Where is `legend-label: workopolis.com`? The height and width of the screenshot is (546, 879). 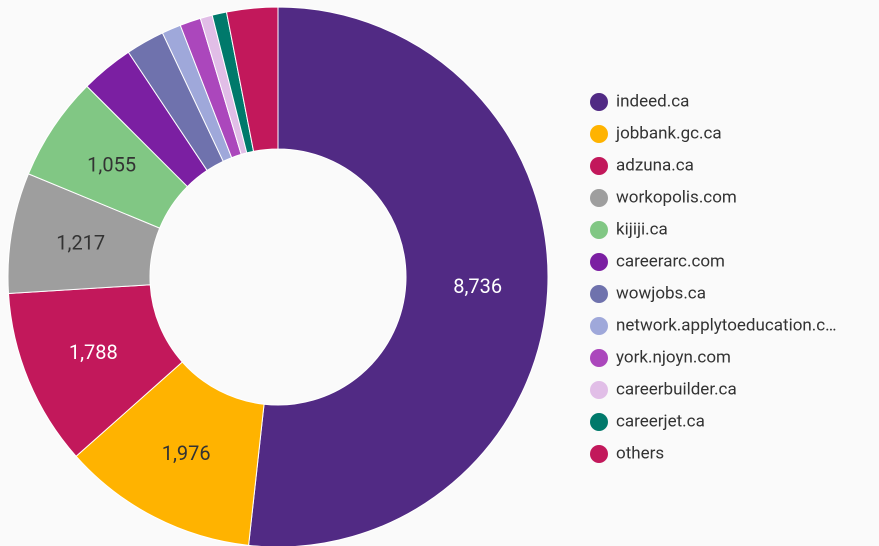
legend-label: workopolis.com is located at coordinates (676, 197).